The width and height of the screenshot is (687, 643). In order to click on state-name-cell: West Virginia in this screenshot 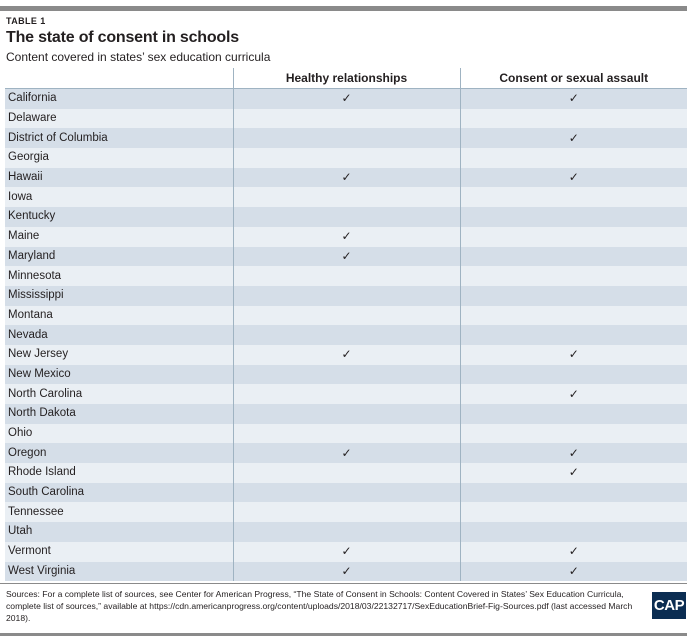, I will do `click(42, 570)`.